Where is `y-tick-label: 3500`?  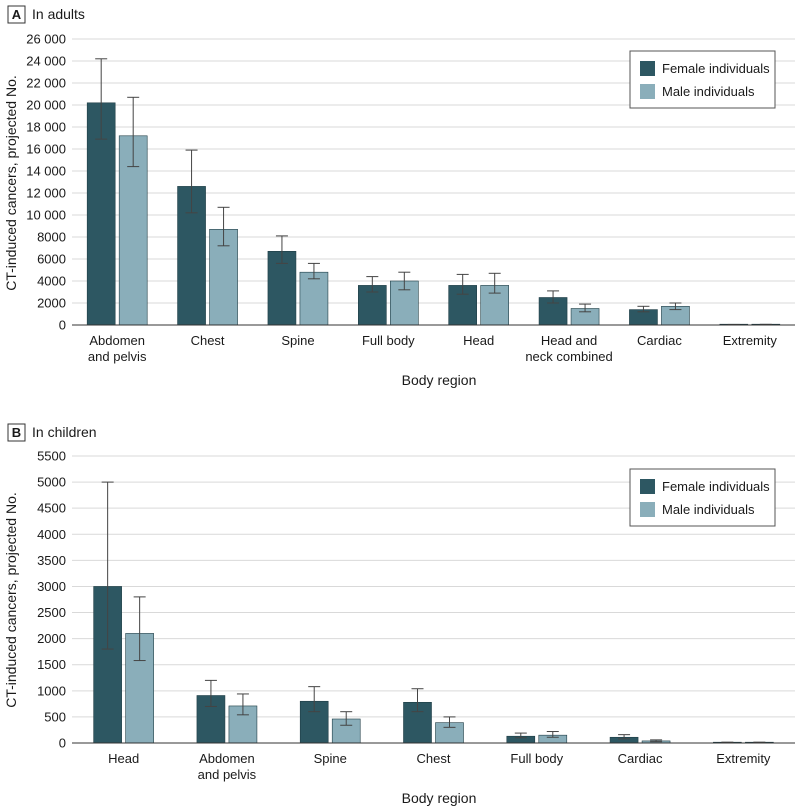
y-tick-label: 3500 is located at coordinates (51, 560).